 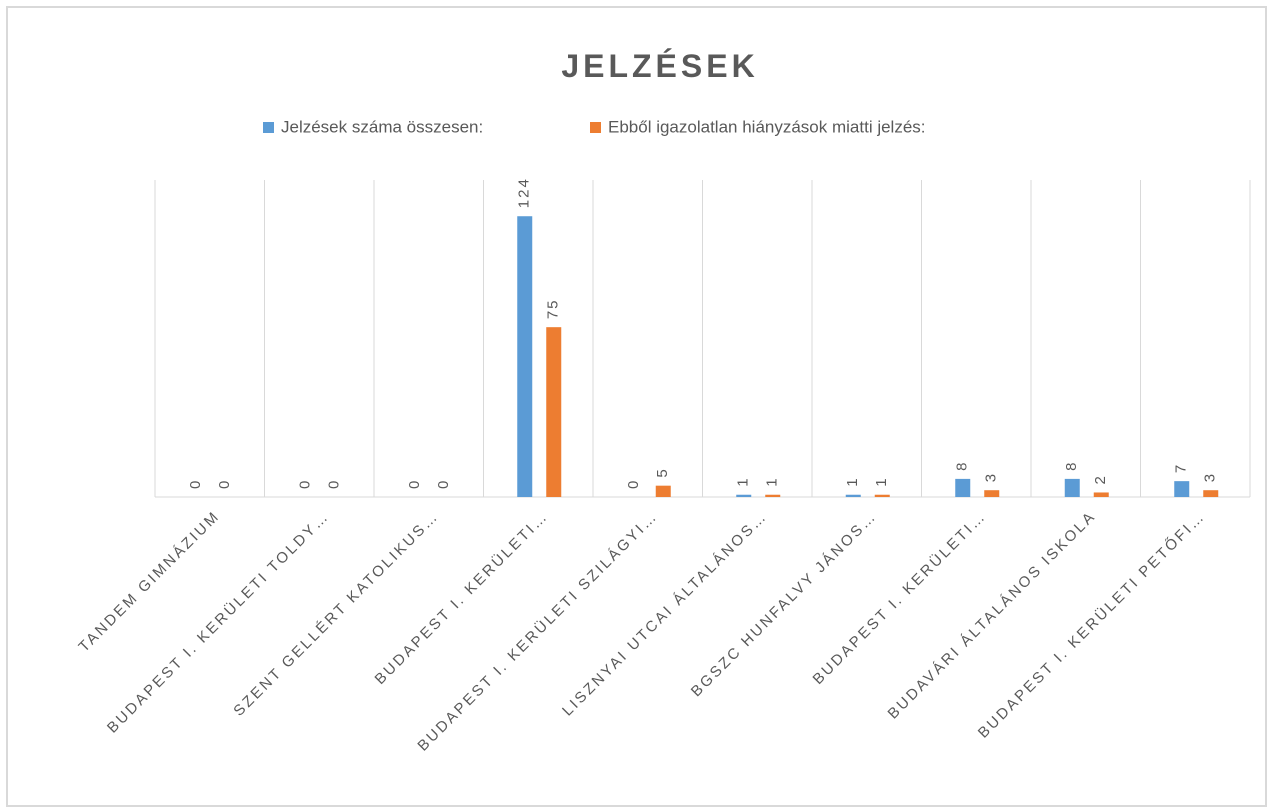 What do you see at coordinates (1100, 479) in the screenshot?
I see `data-label: 2` at bounding box center [1100, 479].